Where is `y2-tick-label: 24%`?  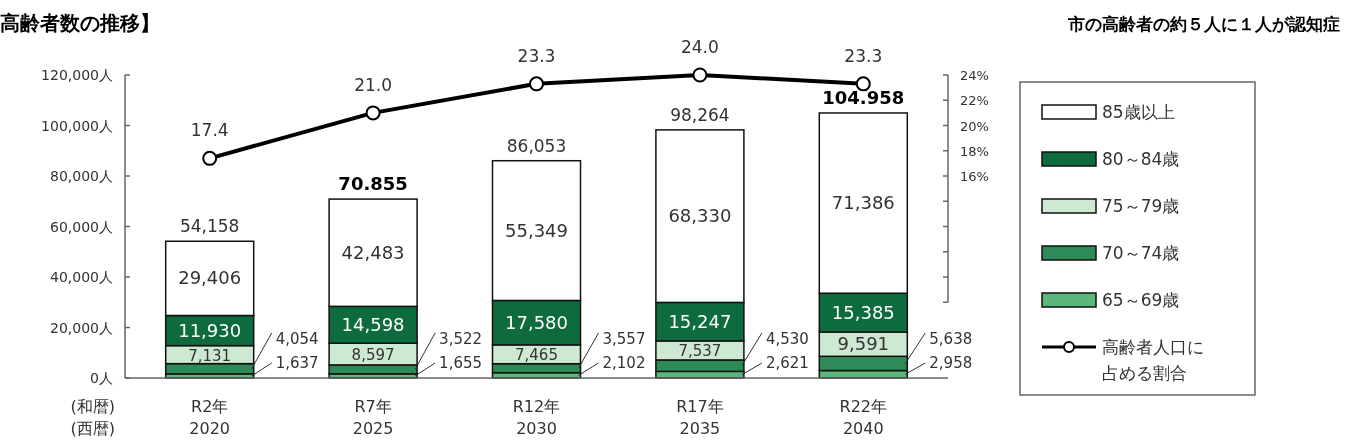
y2-tick-label: 24% is located at coordinates (974, 75).